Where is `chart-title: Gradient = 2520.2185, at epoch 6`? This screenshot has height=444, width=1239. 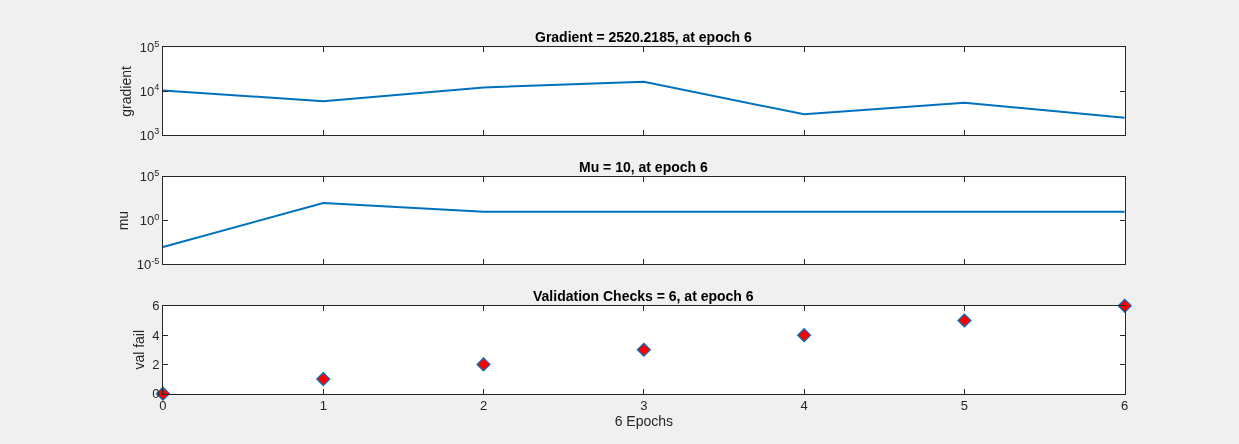
chart-title: Gradient = 2520.2185, at epoch 6 is located at coordinates (643, 37).